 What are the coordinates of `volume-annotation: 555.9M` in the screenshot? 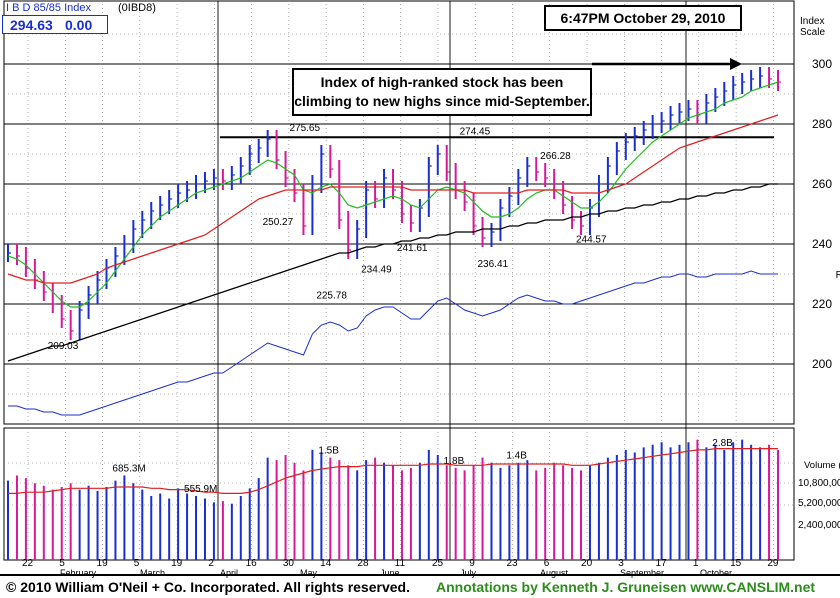 It's located at (200, 489).